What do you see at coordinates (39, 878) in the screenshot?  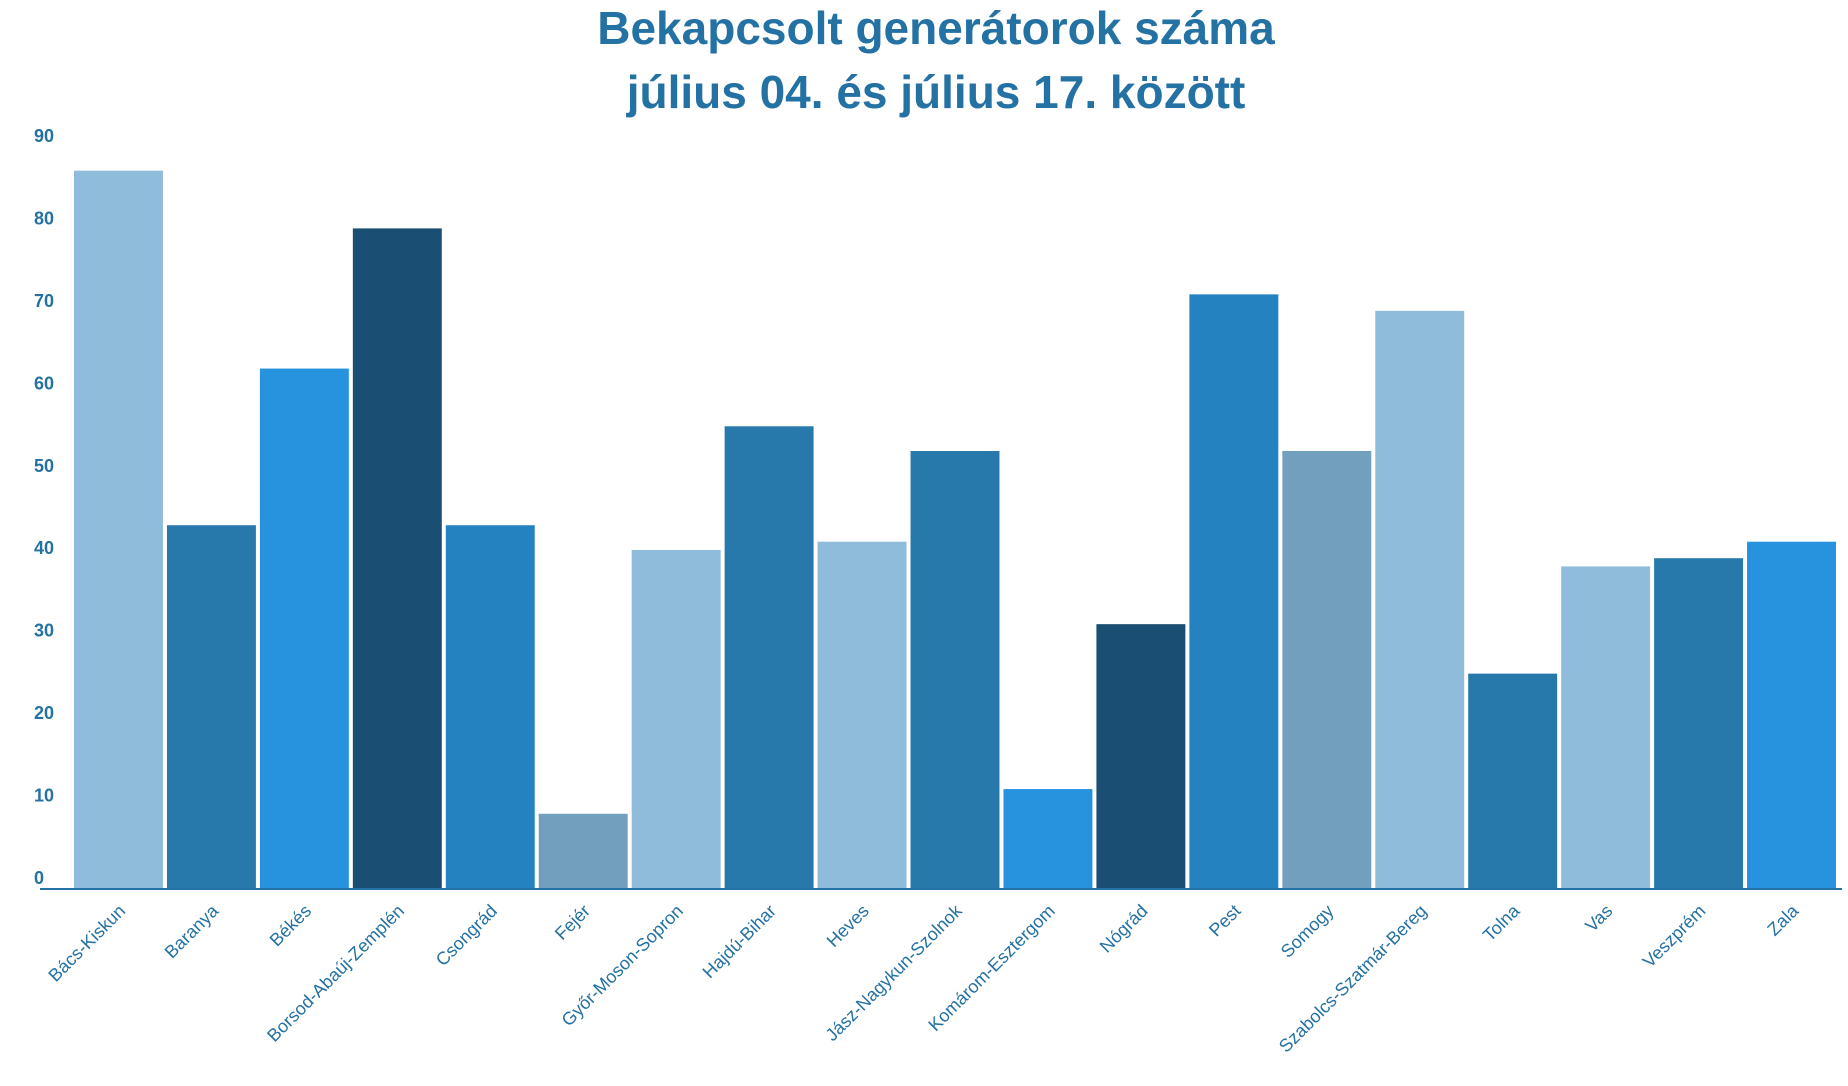 I see `y-tick-label: 0` at bounding box center [39, 878].